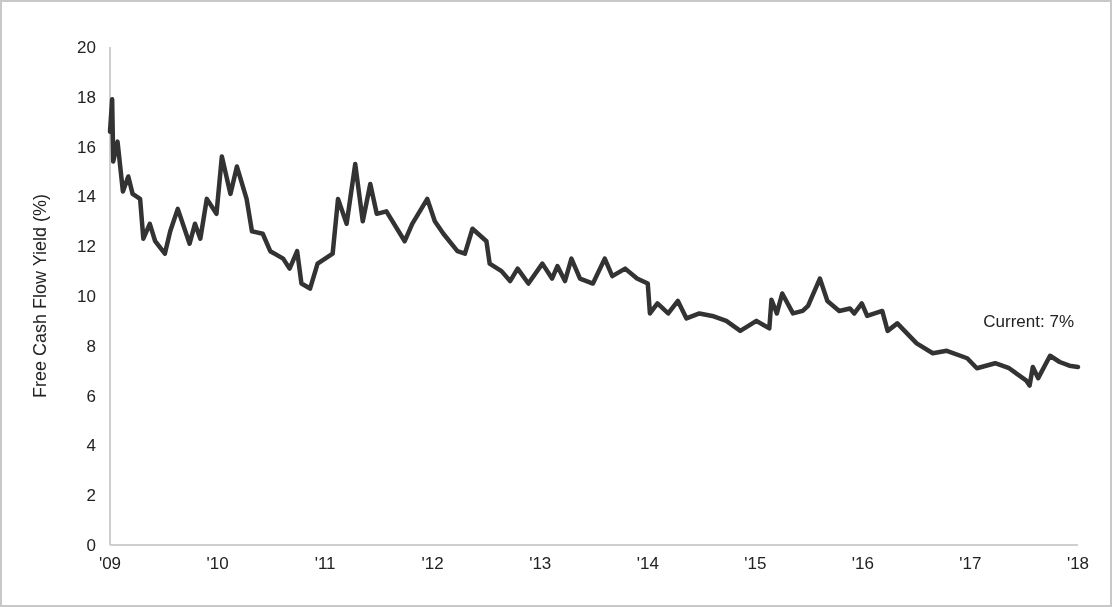 Image resolution: width=1112 pixels, height=607 pixels. Describe the element at coordinates (86, 247) in the screenshot. I see `y-tick-label: 12` at that location.